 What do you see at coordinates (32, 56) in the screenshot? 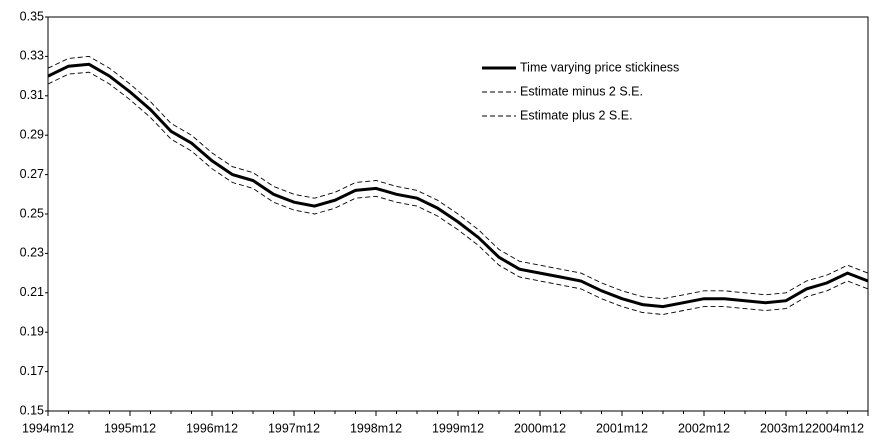
I see `y-tick-label: 0.33` at bounding box center [32, 56].